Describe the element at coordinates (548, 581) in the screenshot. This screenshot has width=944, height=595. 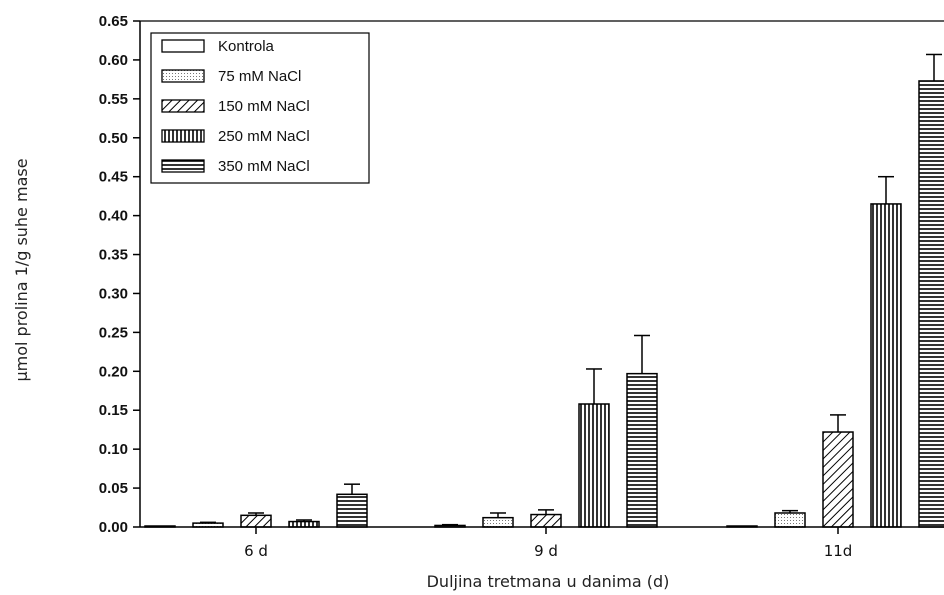
I see `x-axis-title: Duljina tretmana u danima (d)` at that location.